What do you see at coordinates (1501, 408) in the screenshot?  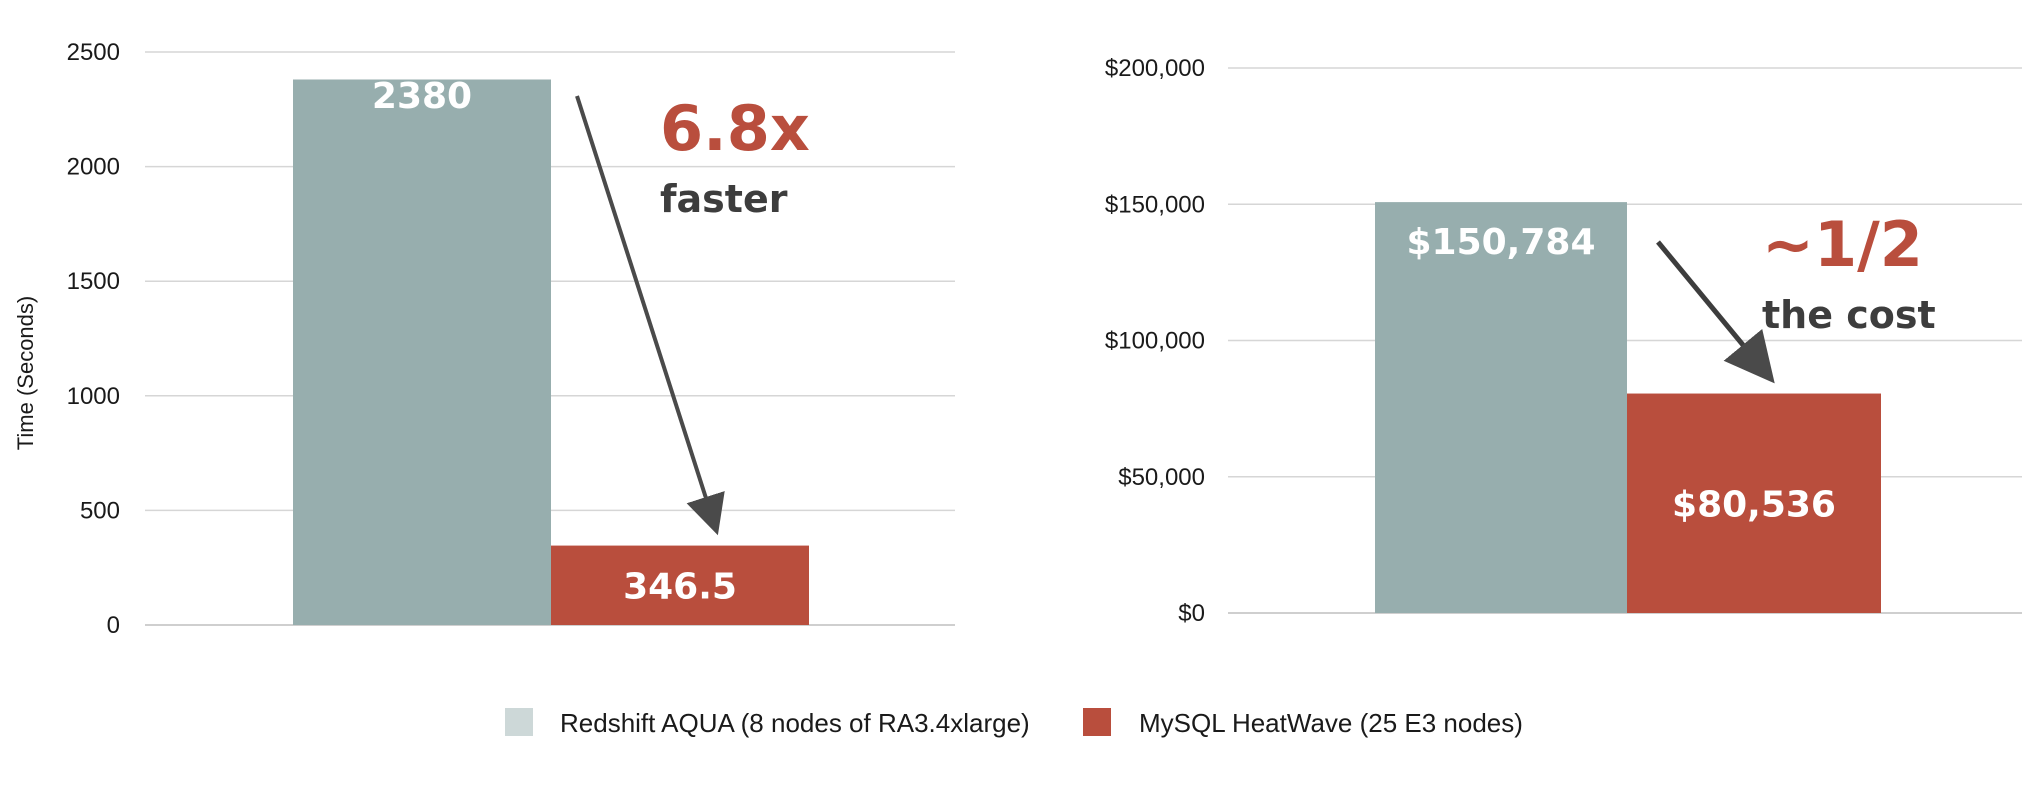 I see `cost-bar-redshift` at bounding box center [1501, 408].